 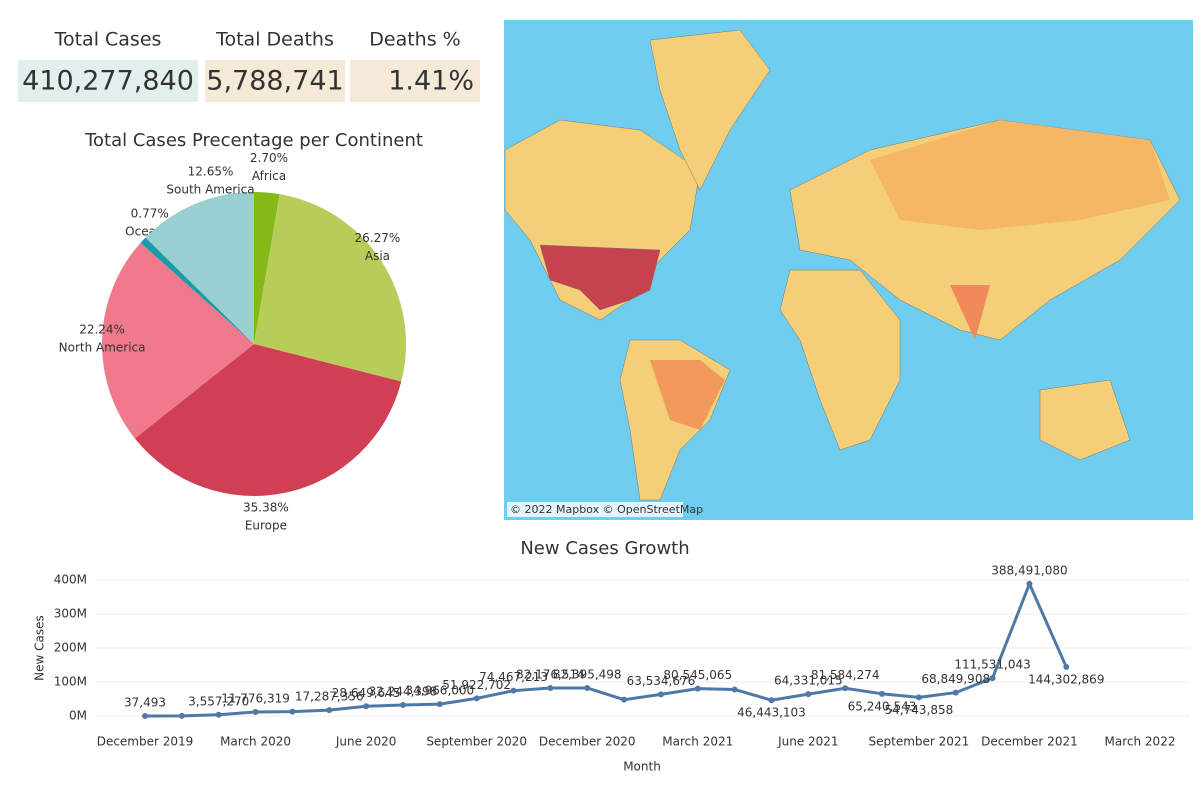 I want to click on data-label: 111,531,043, so click(x=992, y=665).